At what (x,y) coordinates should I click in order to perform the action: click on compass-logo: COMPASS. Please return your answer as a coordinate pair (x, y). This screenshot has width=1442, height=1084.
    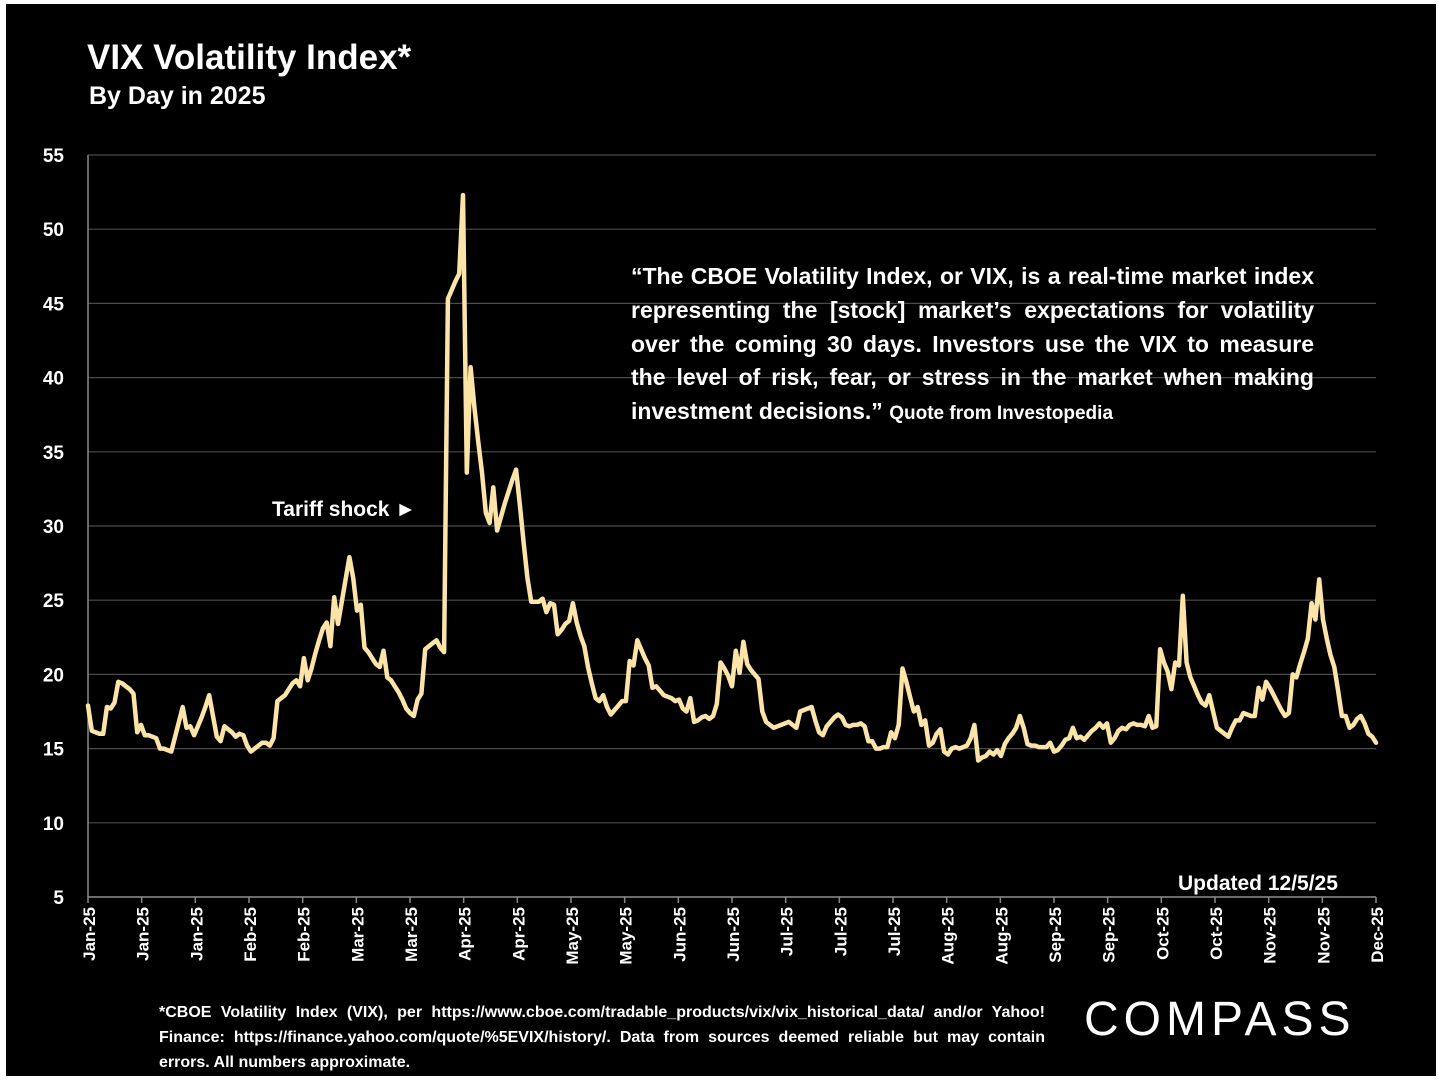
    Looking at the image, I should click on (1220, 1019).